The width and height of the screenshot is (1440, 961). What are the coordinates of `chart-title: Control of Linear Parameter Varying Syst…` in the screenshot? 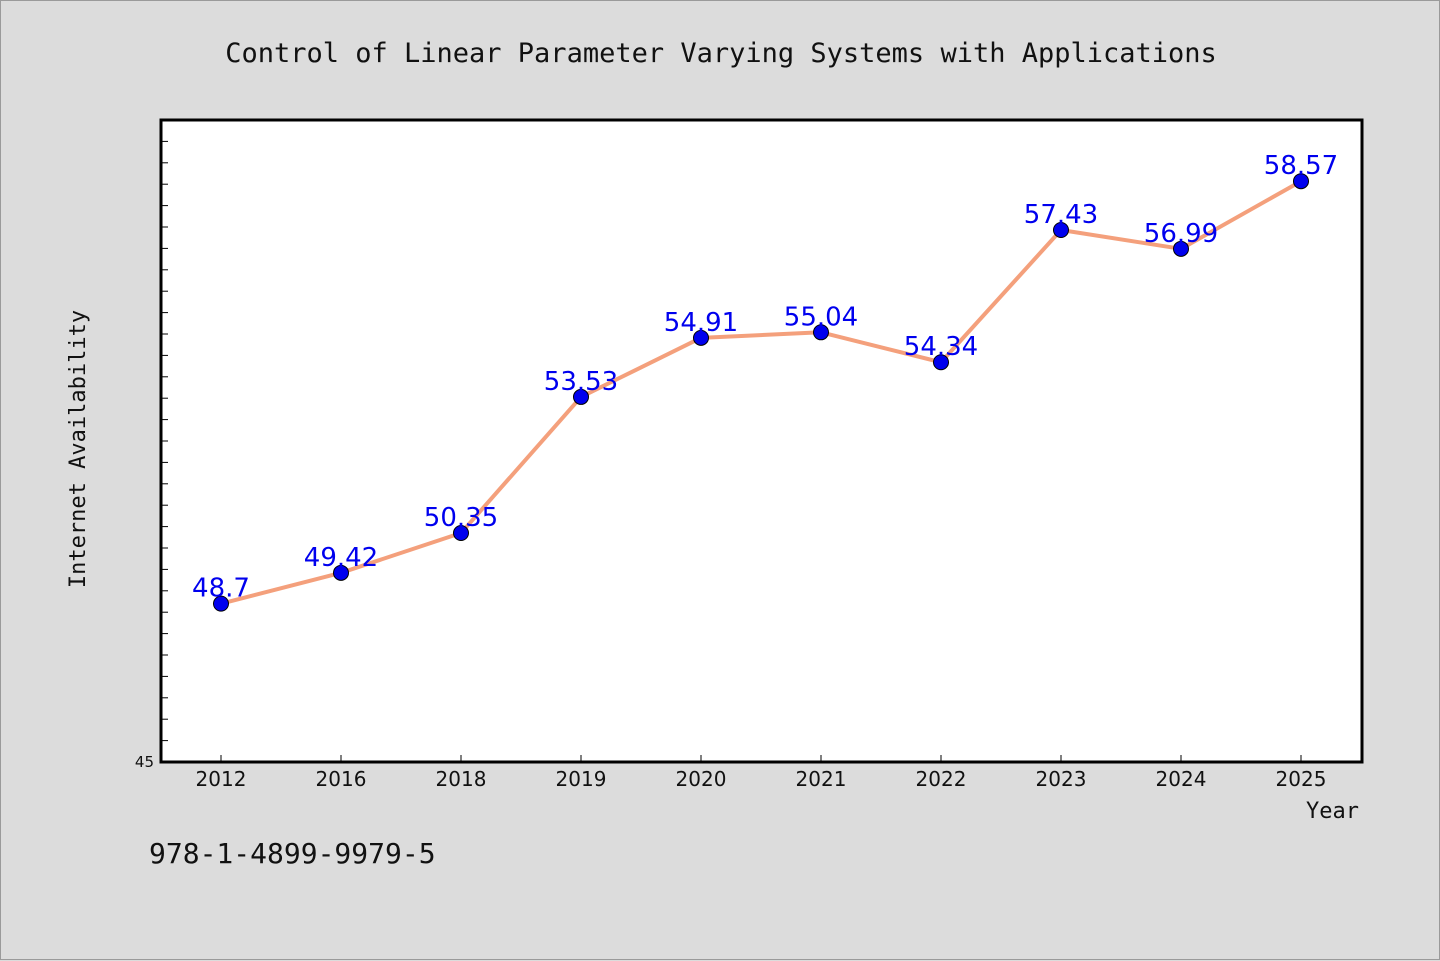 It's located at (721, 53).